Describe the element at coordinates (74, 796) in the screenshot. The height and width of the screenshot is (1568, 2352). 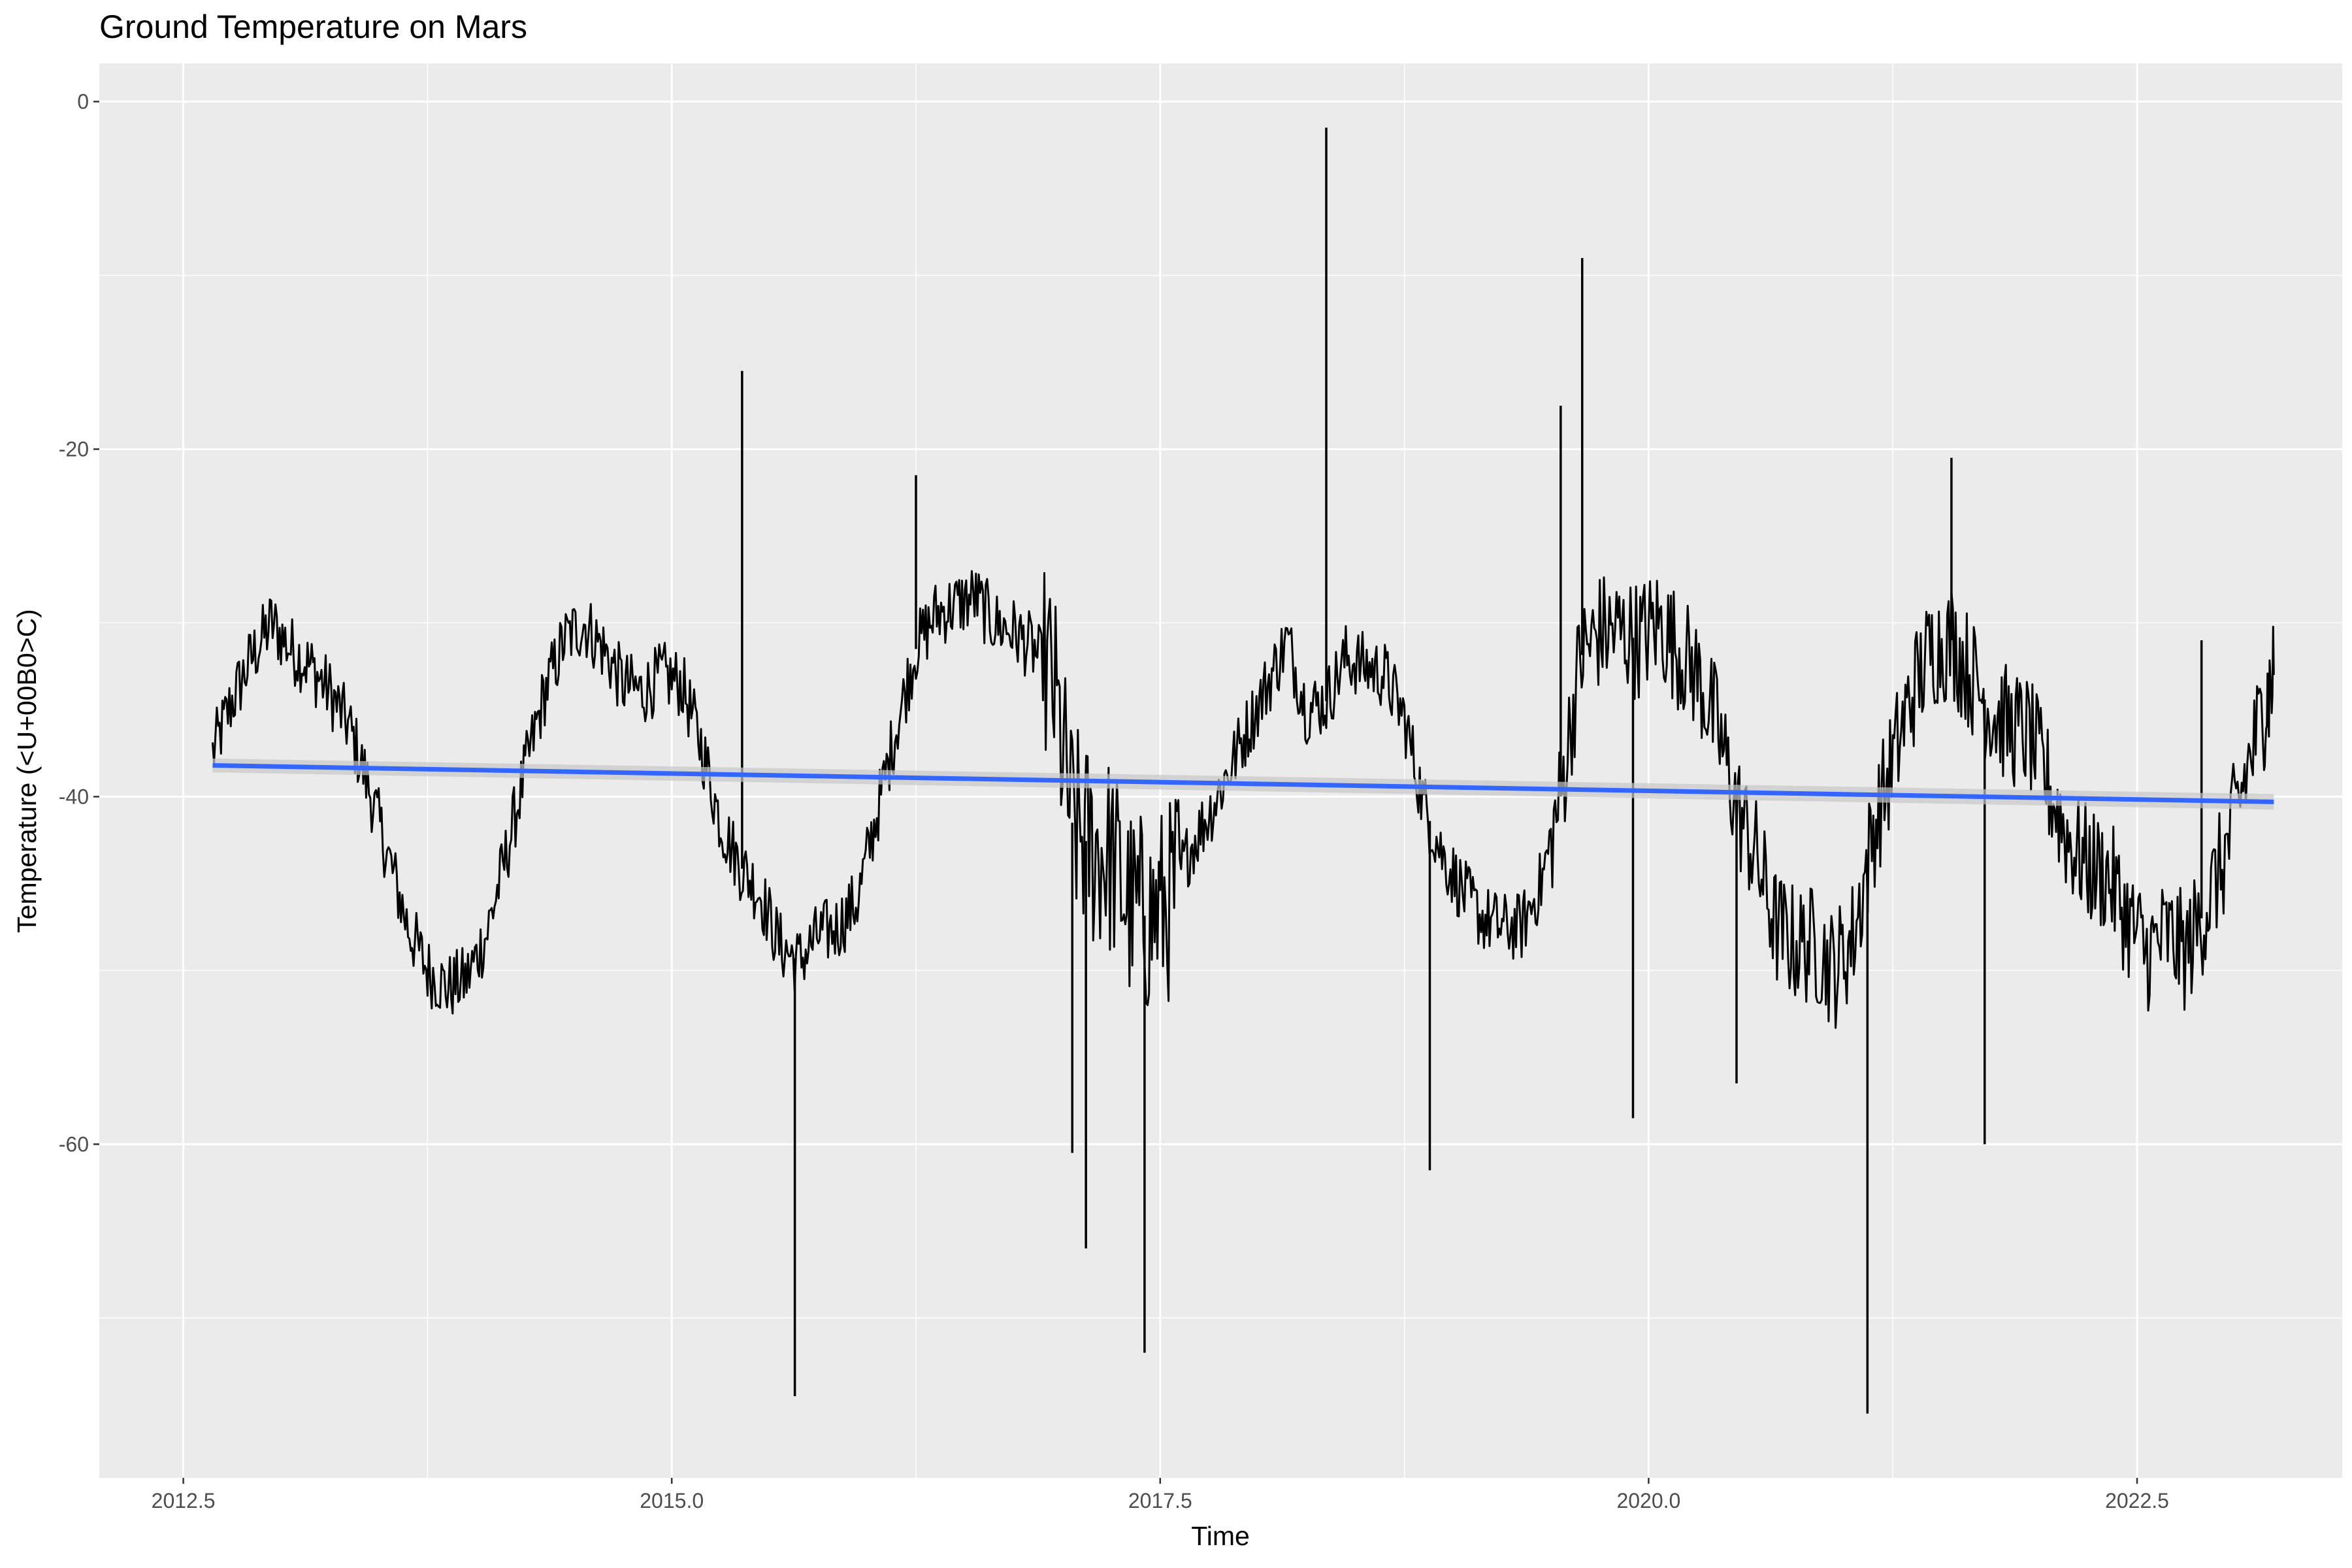
I see `y-tick-label: -40` at that location.